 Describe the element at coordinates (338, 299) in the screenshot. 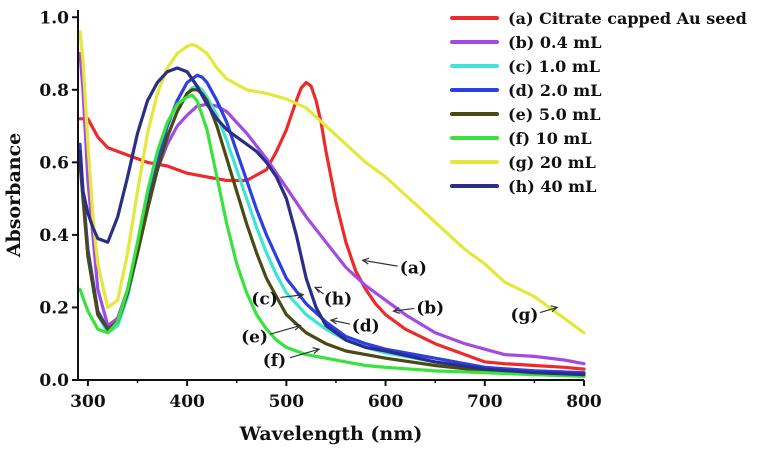

I see `annotation-label-h: (h)` at that location.